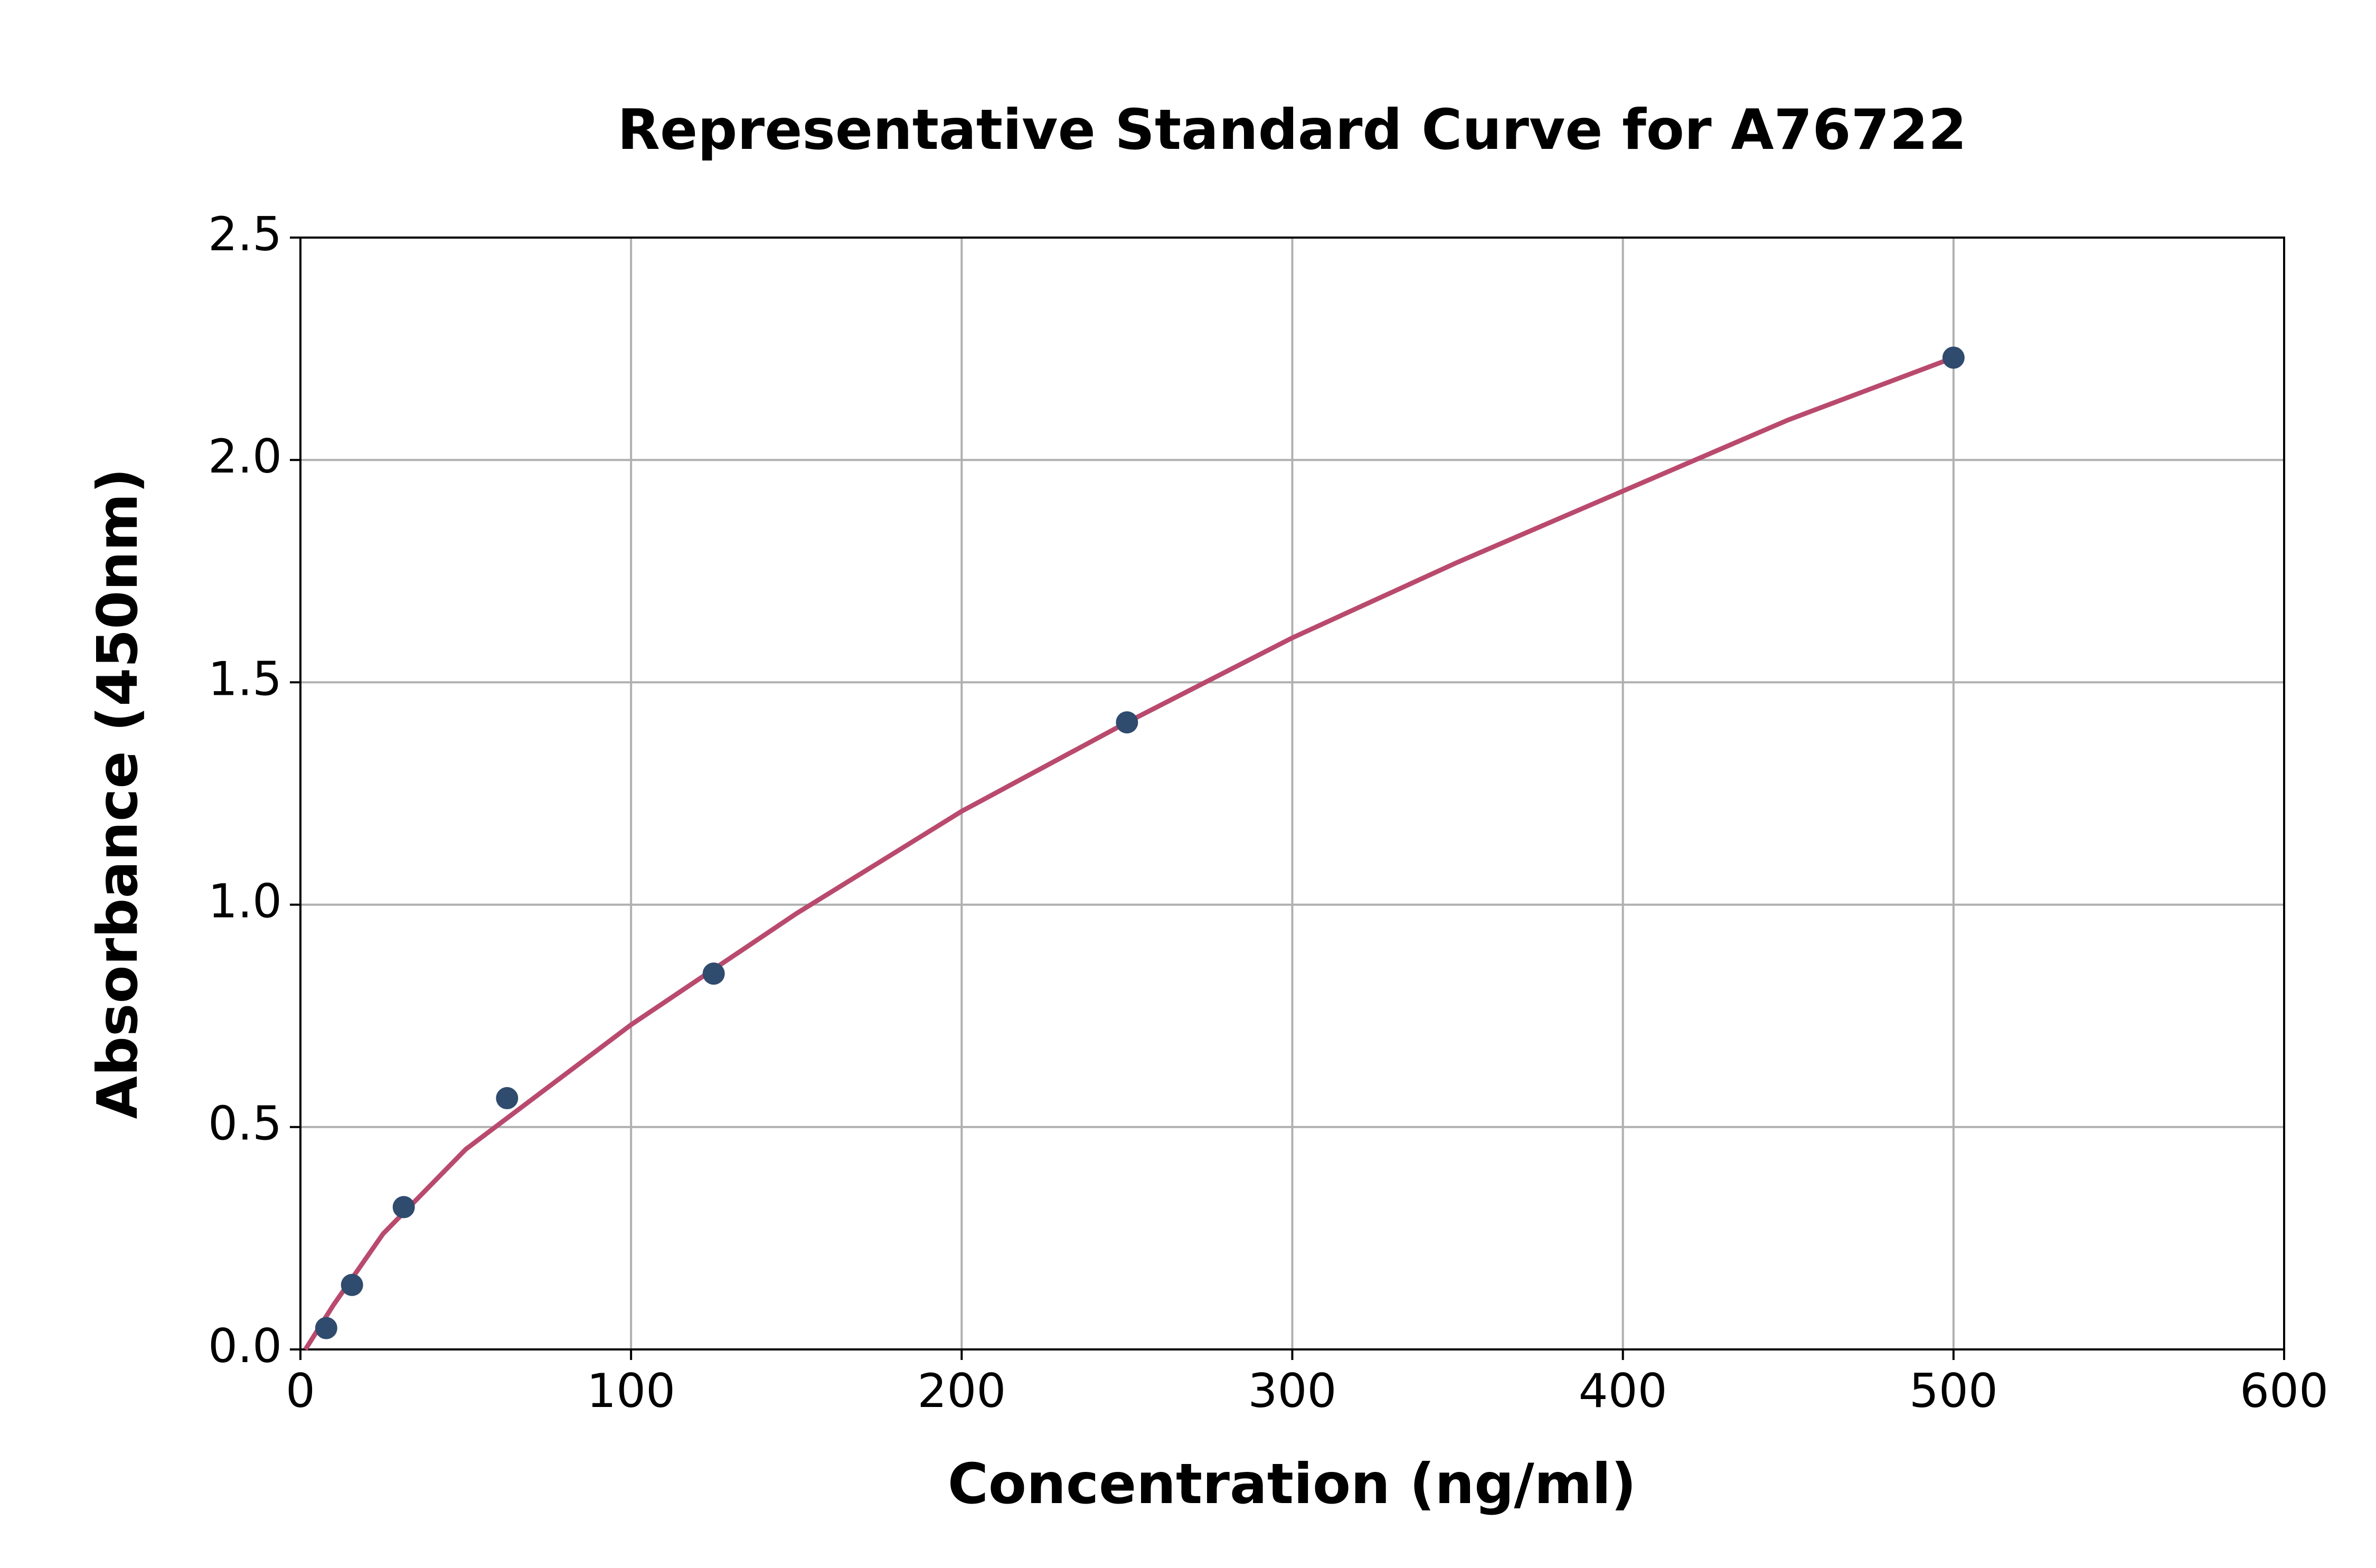  Describe the element at coordinates (1954, 1391) in the screenshot. I see `x-tick-label: 500` at that location.